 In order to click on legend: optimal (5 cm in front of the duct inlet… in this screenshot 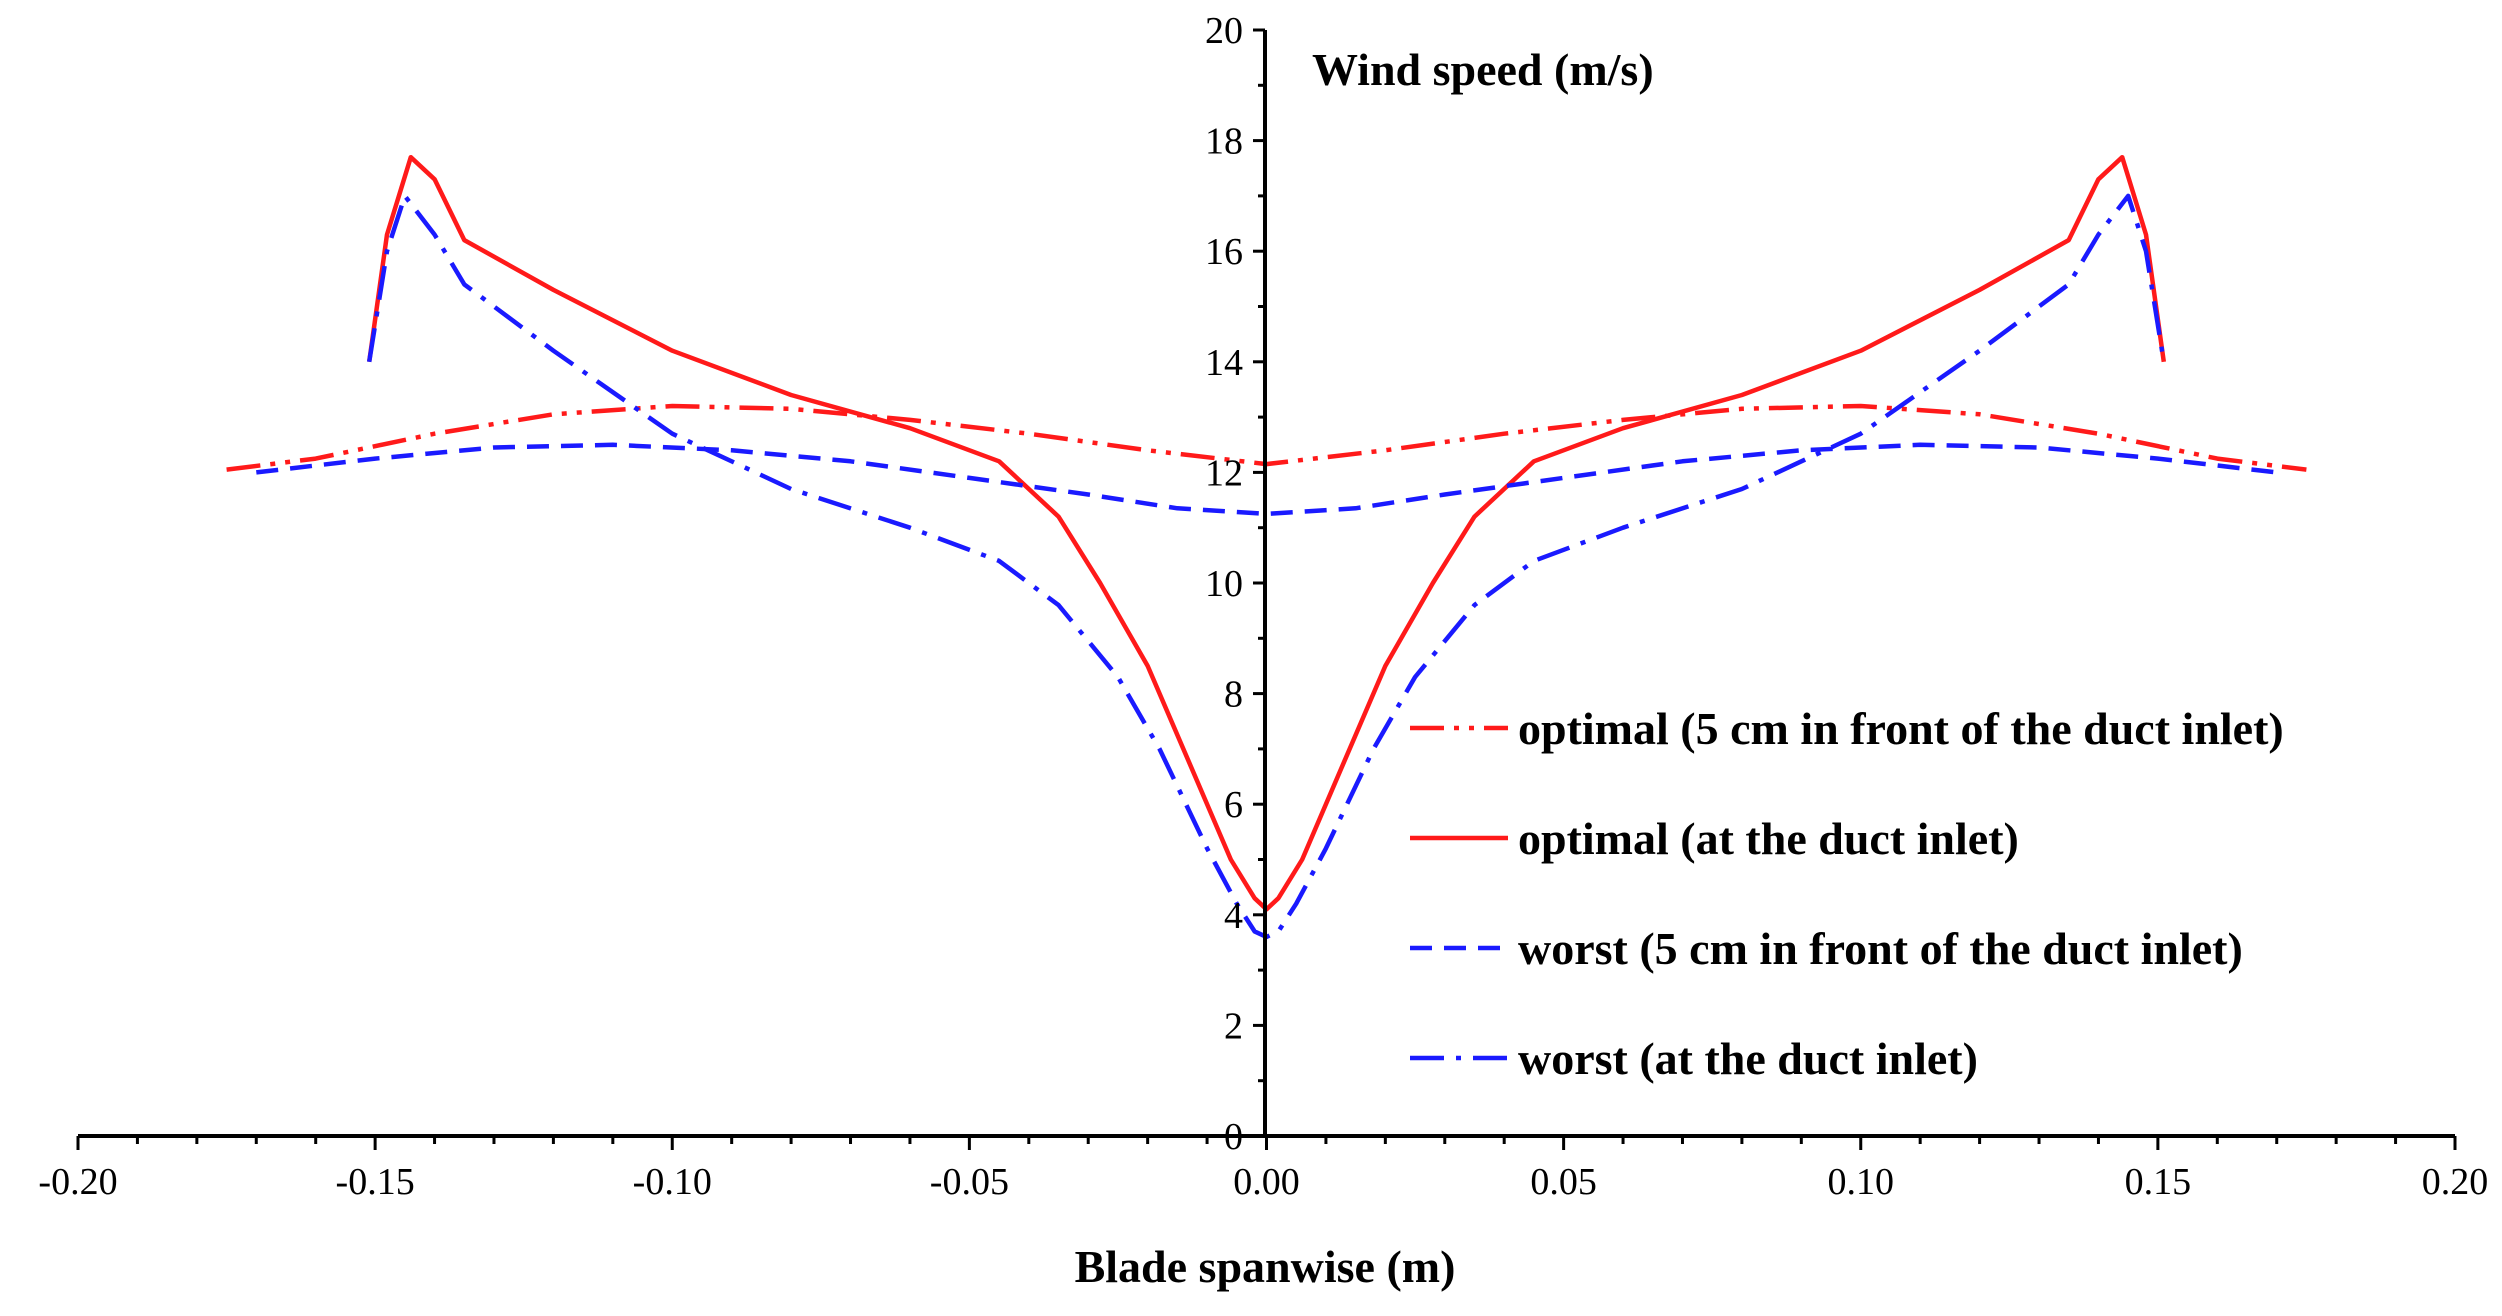, I will do `click(1847, 893)`.